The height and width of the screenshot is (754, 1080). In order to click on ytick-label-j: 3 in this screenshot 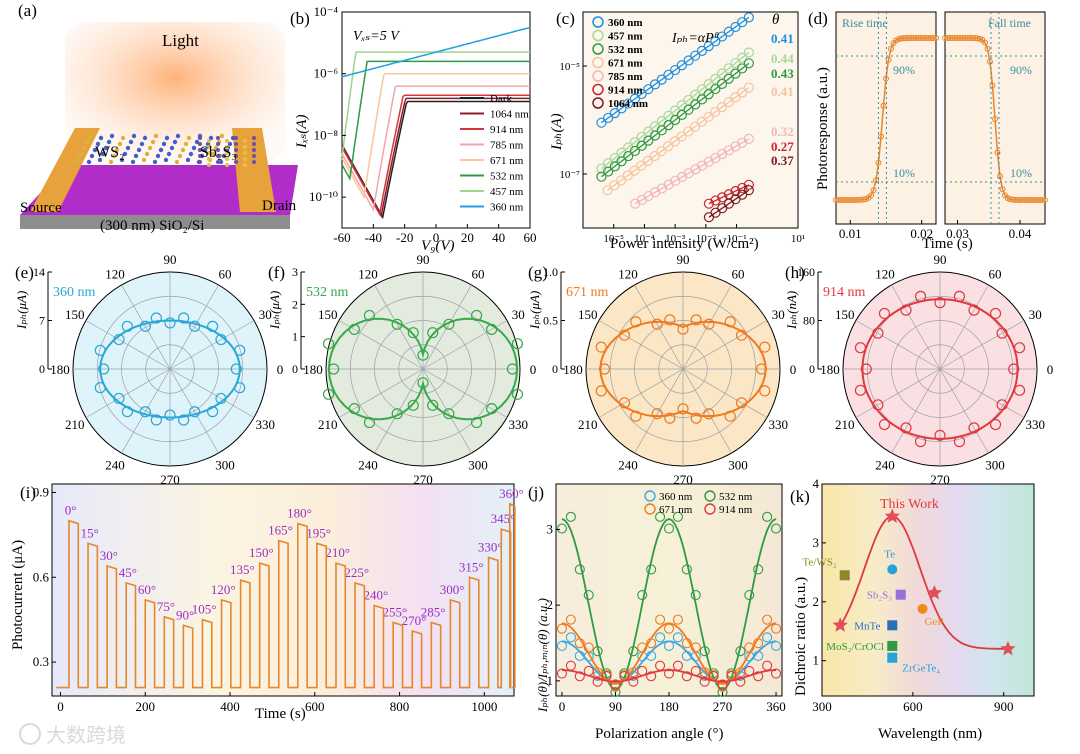, I will do `click(550, 528)`.